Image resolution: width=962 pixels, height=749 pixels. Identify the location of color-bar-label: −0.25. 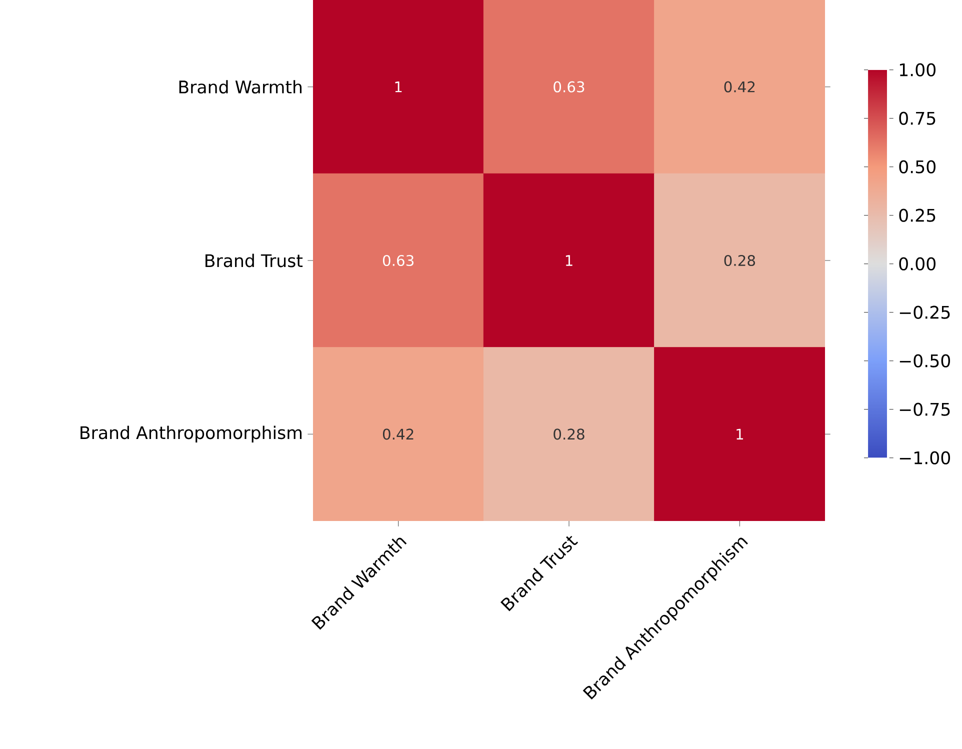
(925, 312).